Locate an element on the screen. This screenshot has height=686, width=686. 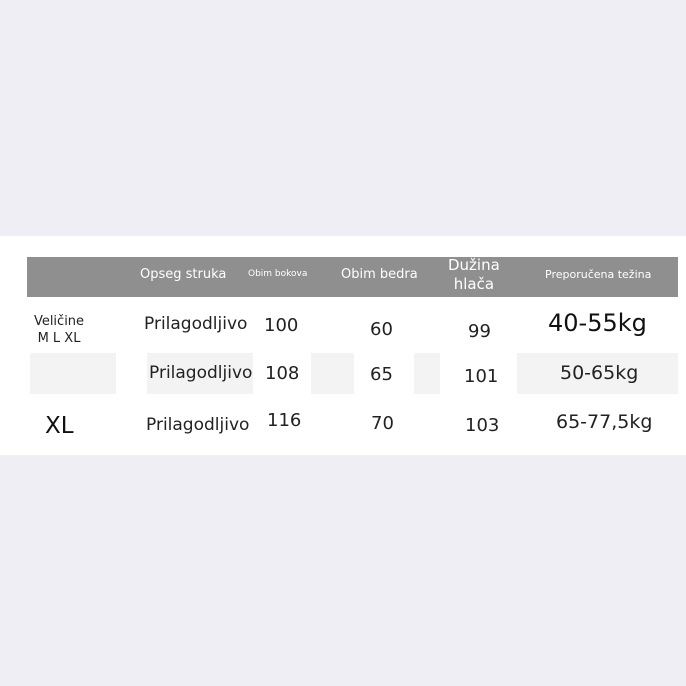
hip-cell: 100 is located at coordinates (281, 325).